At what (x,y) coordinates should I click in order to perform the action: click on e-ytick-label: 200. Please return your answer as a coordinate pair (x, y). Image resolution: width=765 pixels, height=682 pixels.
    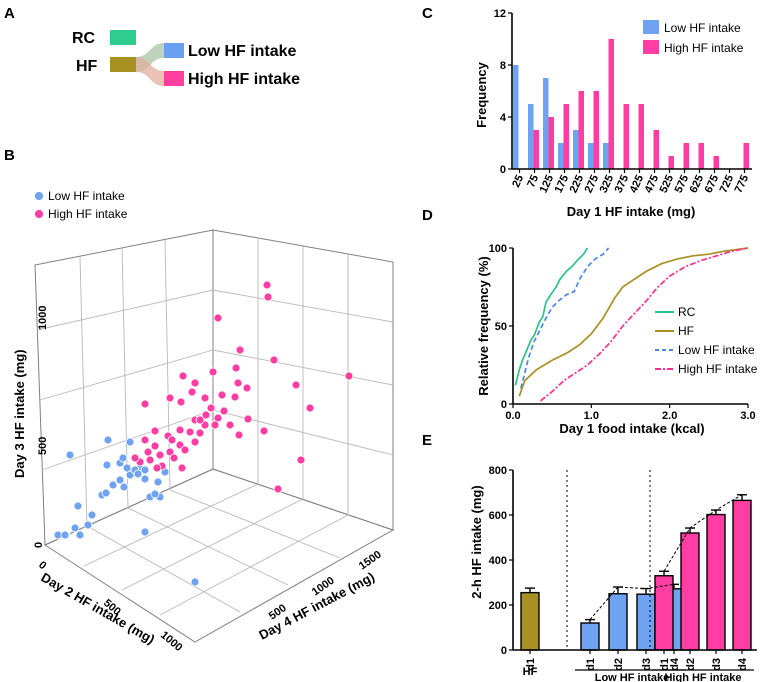
    Looking at the image, I should click on (498, 606).